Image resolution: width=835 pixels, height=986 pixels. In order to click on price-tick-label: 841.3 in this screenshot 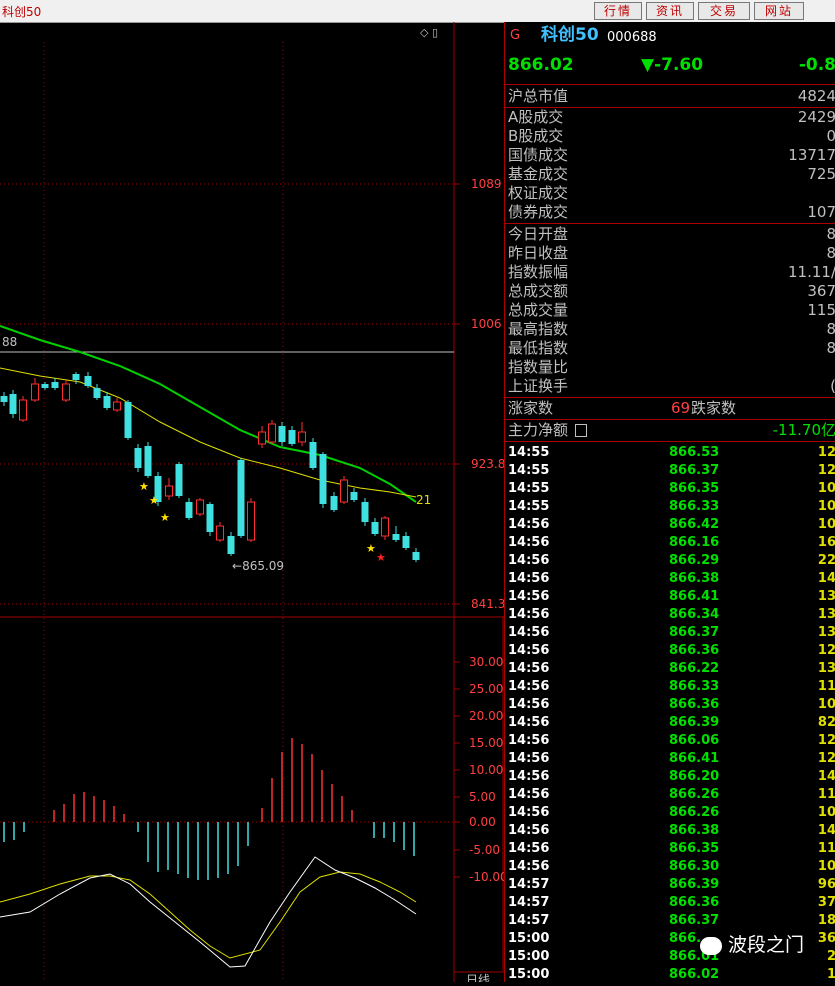, I will do `click(487, 604)`.